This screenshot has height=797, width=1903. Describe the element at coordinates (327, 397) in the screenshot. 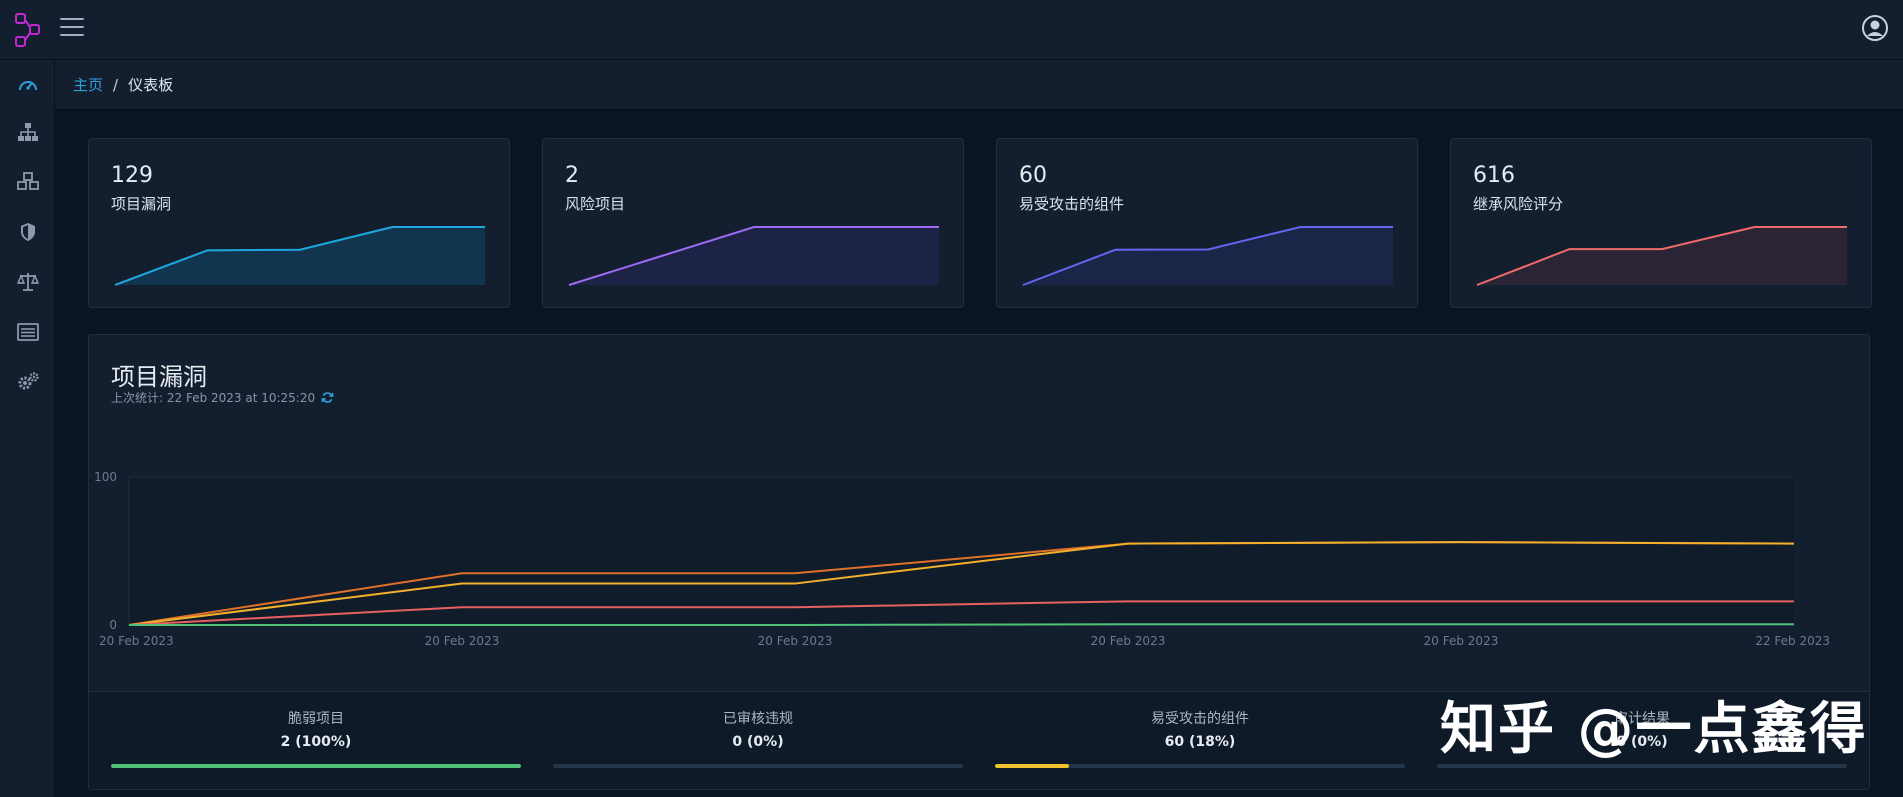

I see `refresh-icon` at that location.